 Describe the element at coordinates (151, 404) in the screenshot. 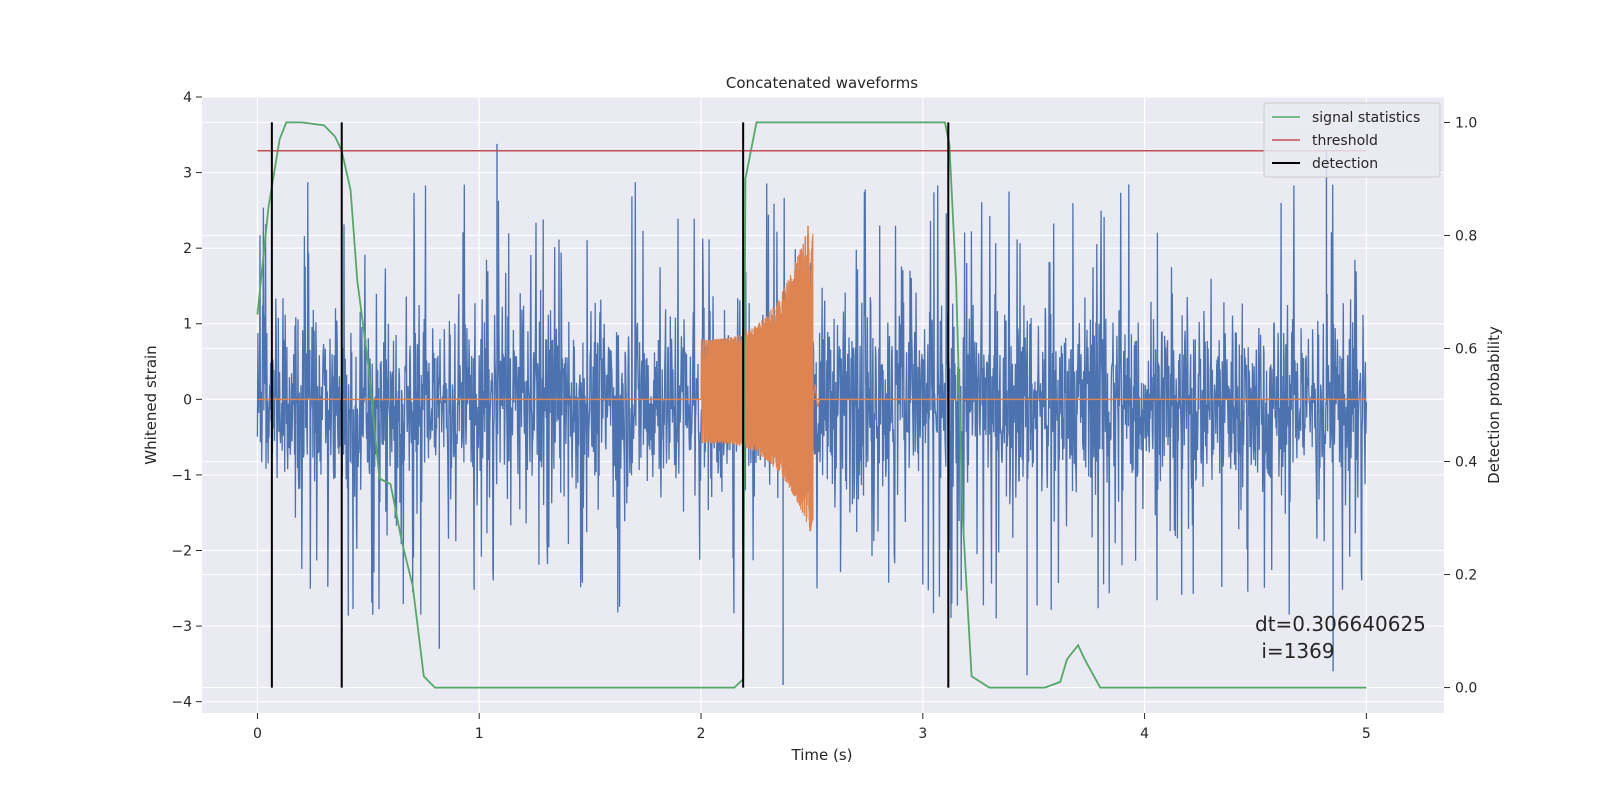

I see `y-axis-label: Whitened strain` at that location.